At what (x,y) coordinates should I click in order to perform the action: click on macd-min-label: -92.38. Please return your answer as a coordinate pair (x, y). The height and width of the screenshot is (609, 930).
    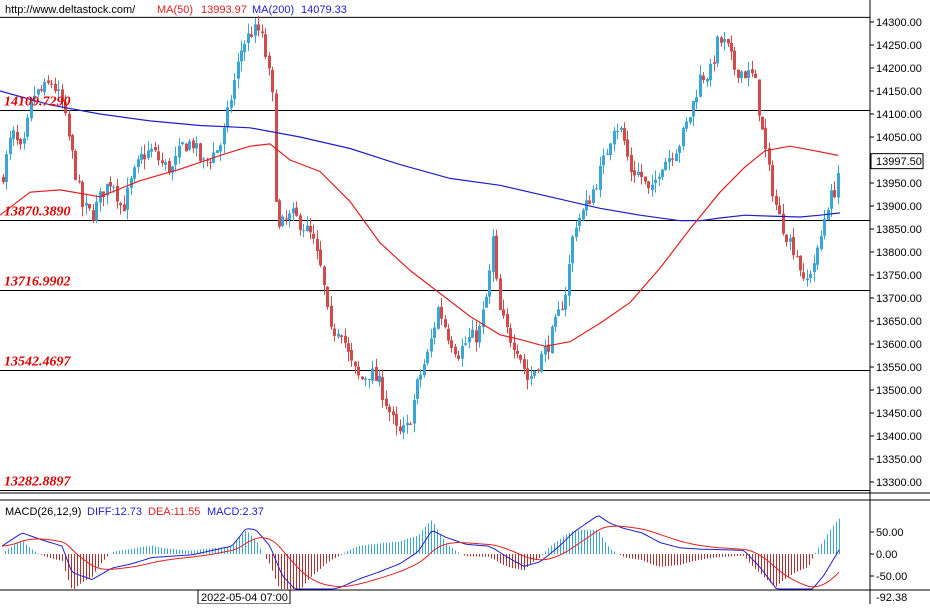
    Looking at the image, I should click on (891, 598).